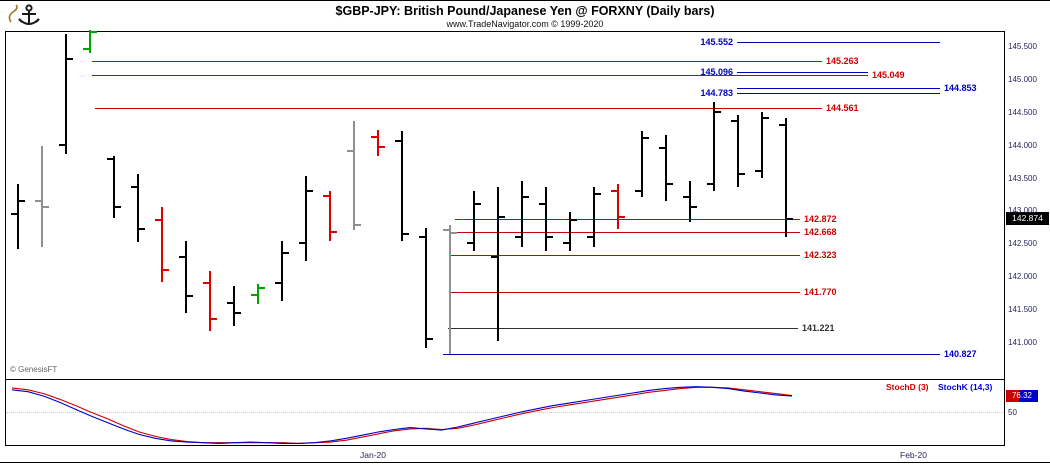  What do you see at coordinates (1012, 412) in the screenshot?
I see `stoch-mid-axis-label: 50` at bounding box center [1012, 412].